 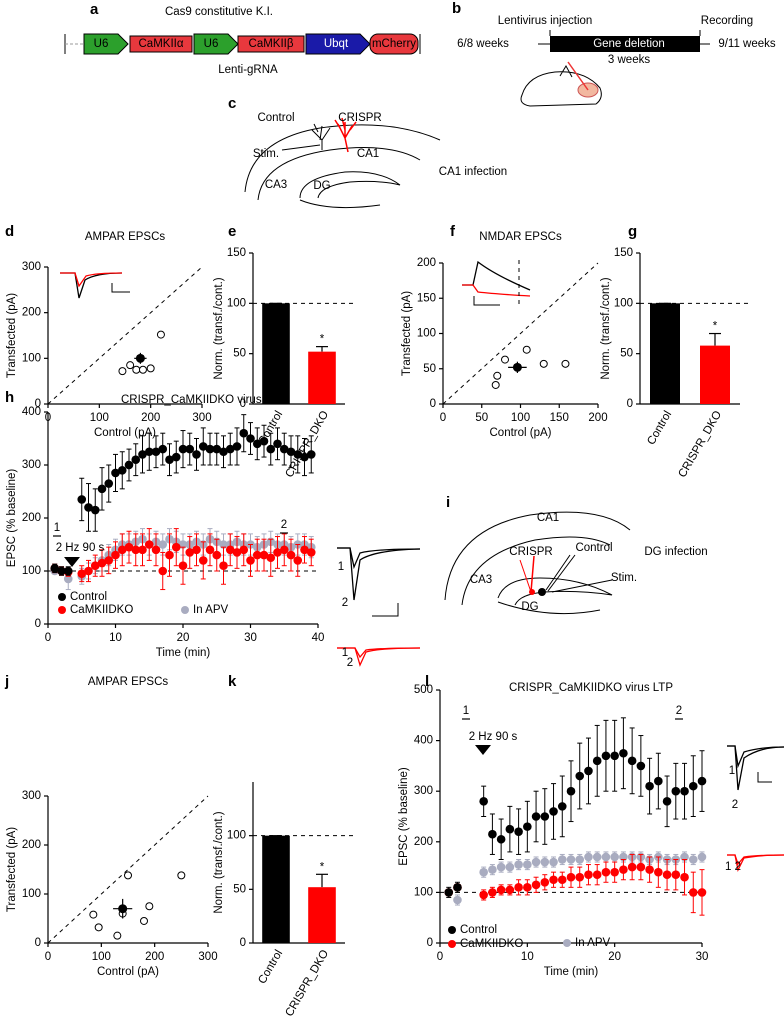 I want to click on mean-point, so click(x=140, y=358).